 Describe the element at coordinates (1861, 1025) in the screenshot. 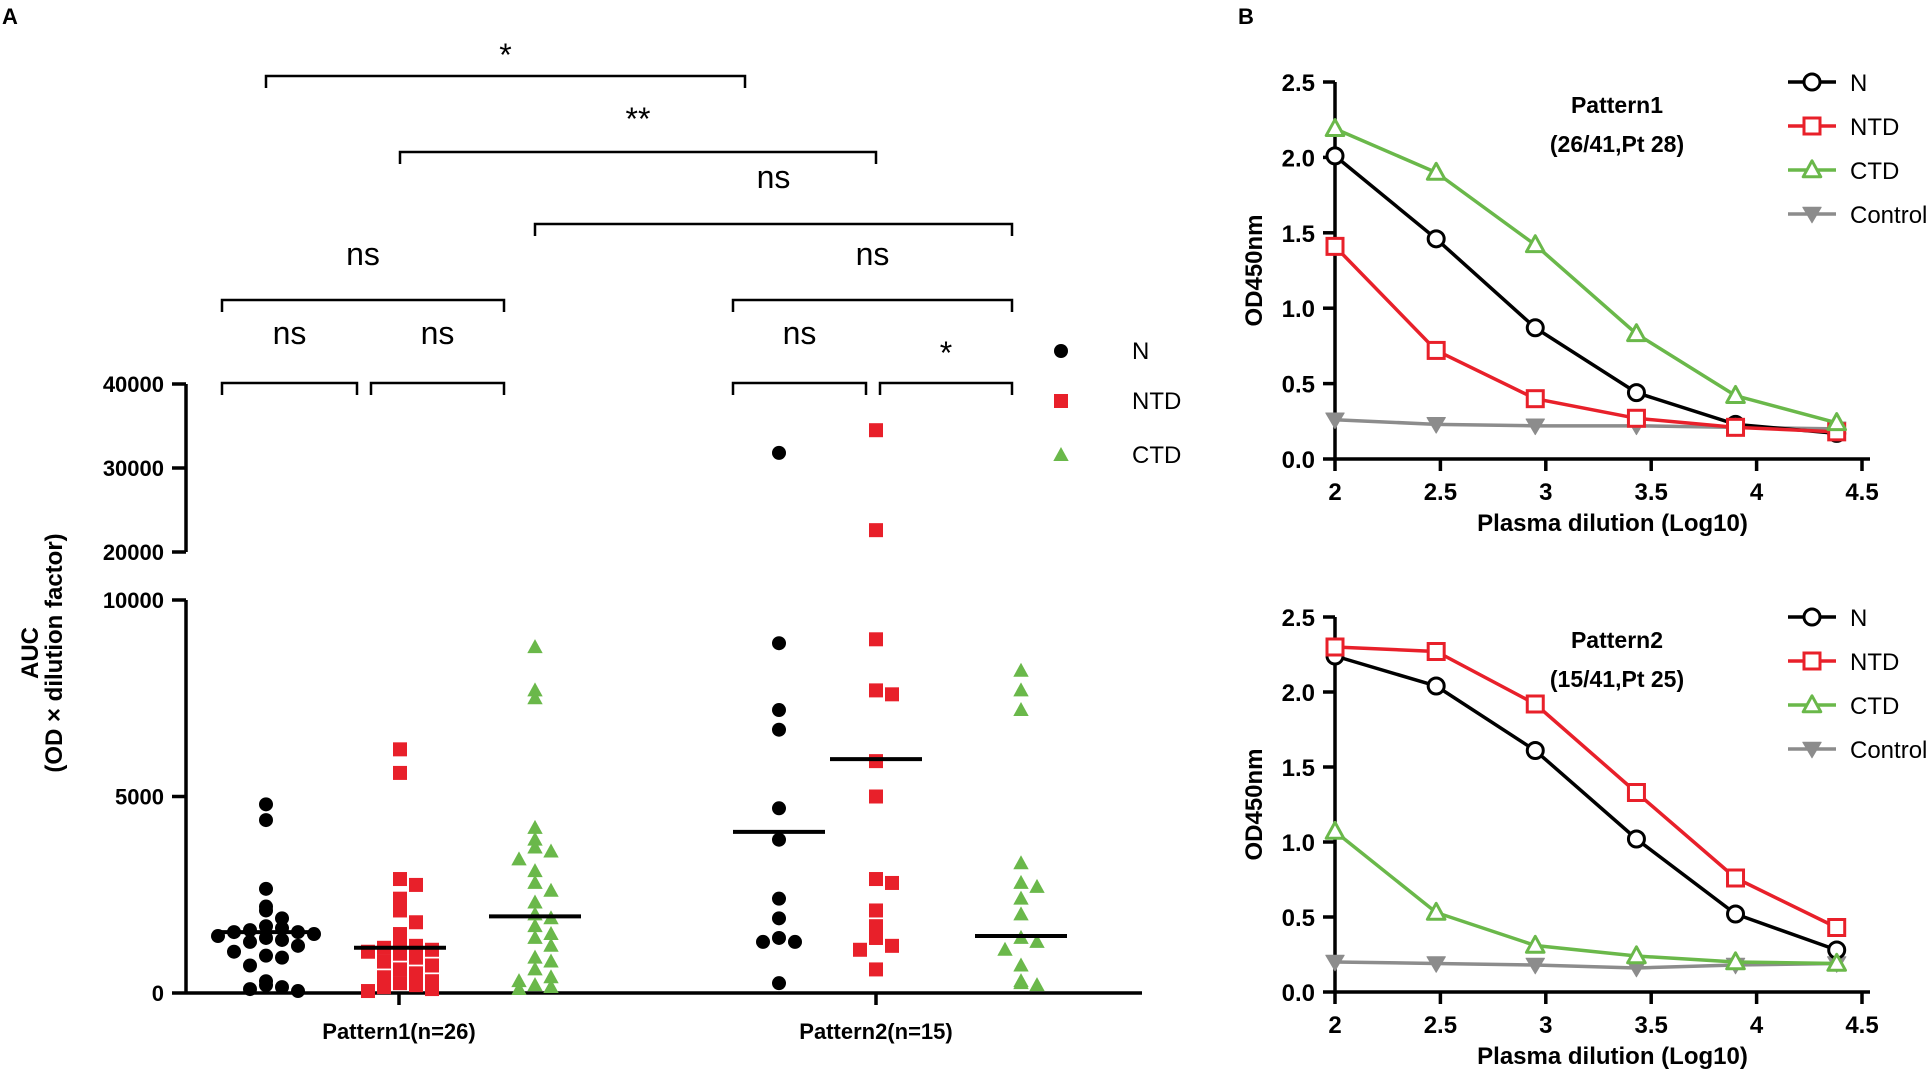

I see `x-tick-label: 4.5` at that location.